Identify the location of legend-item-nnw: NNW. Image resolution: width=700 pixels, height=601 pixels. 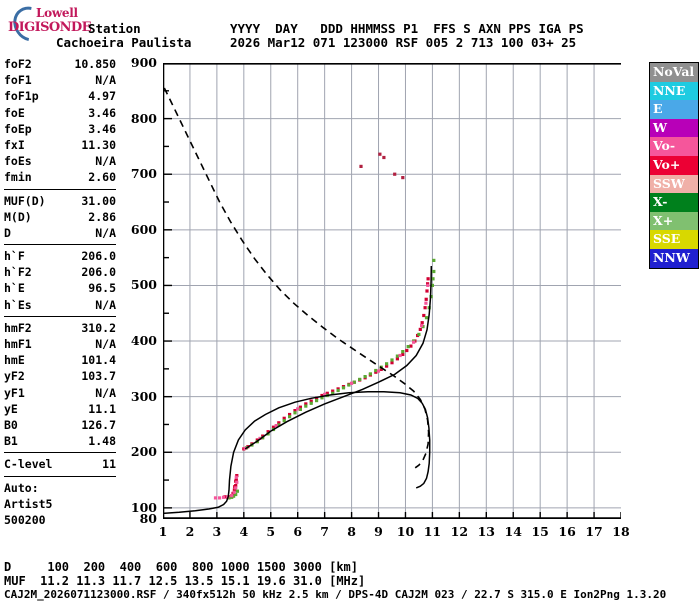
(674, 258).